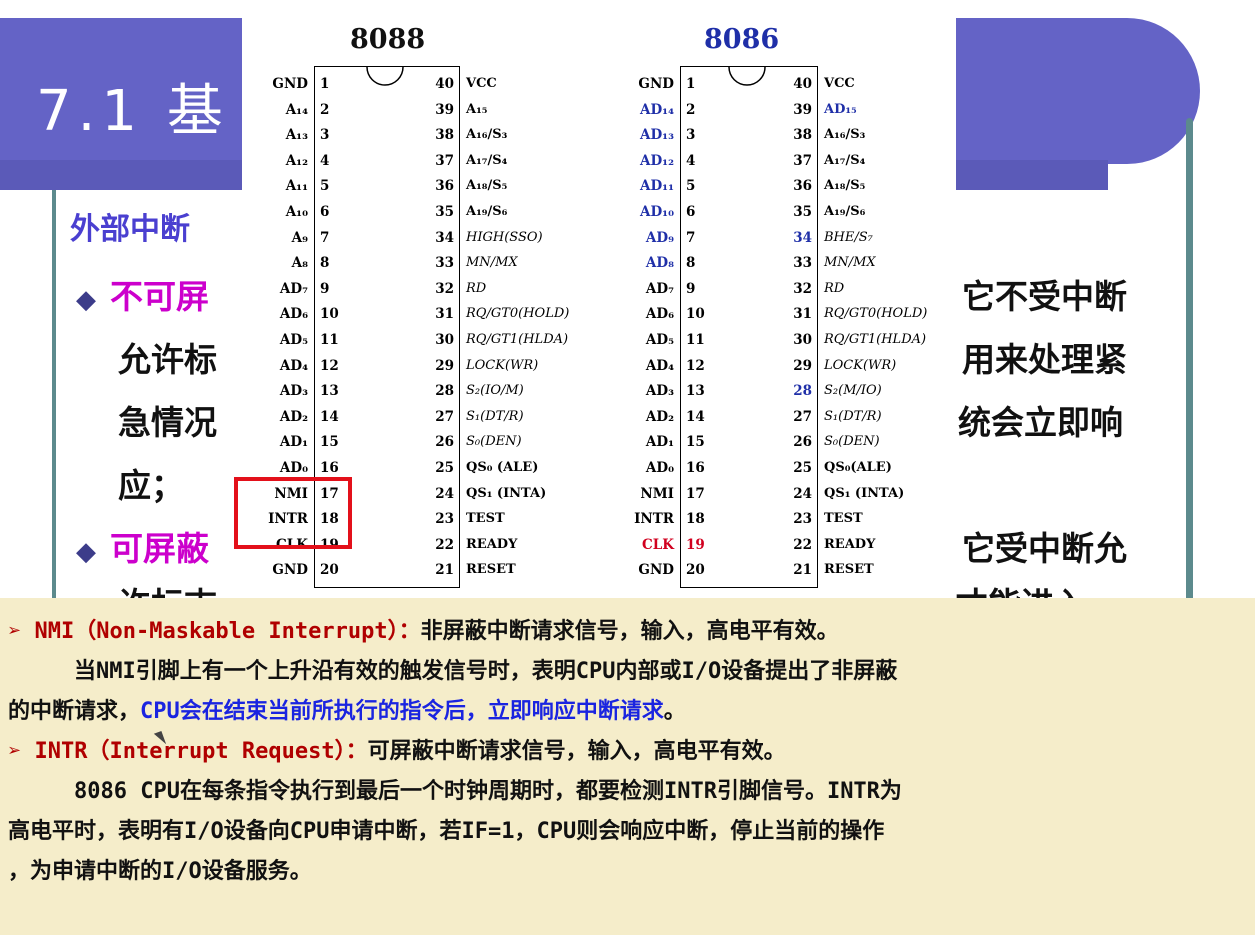 The height and width of the screenshot is (935, 1255). Describe the element at coordinates (160, 871) in the screenshot. I see `intr-body-3: ，为申请中断的I/O设备服务。` at that location.